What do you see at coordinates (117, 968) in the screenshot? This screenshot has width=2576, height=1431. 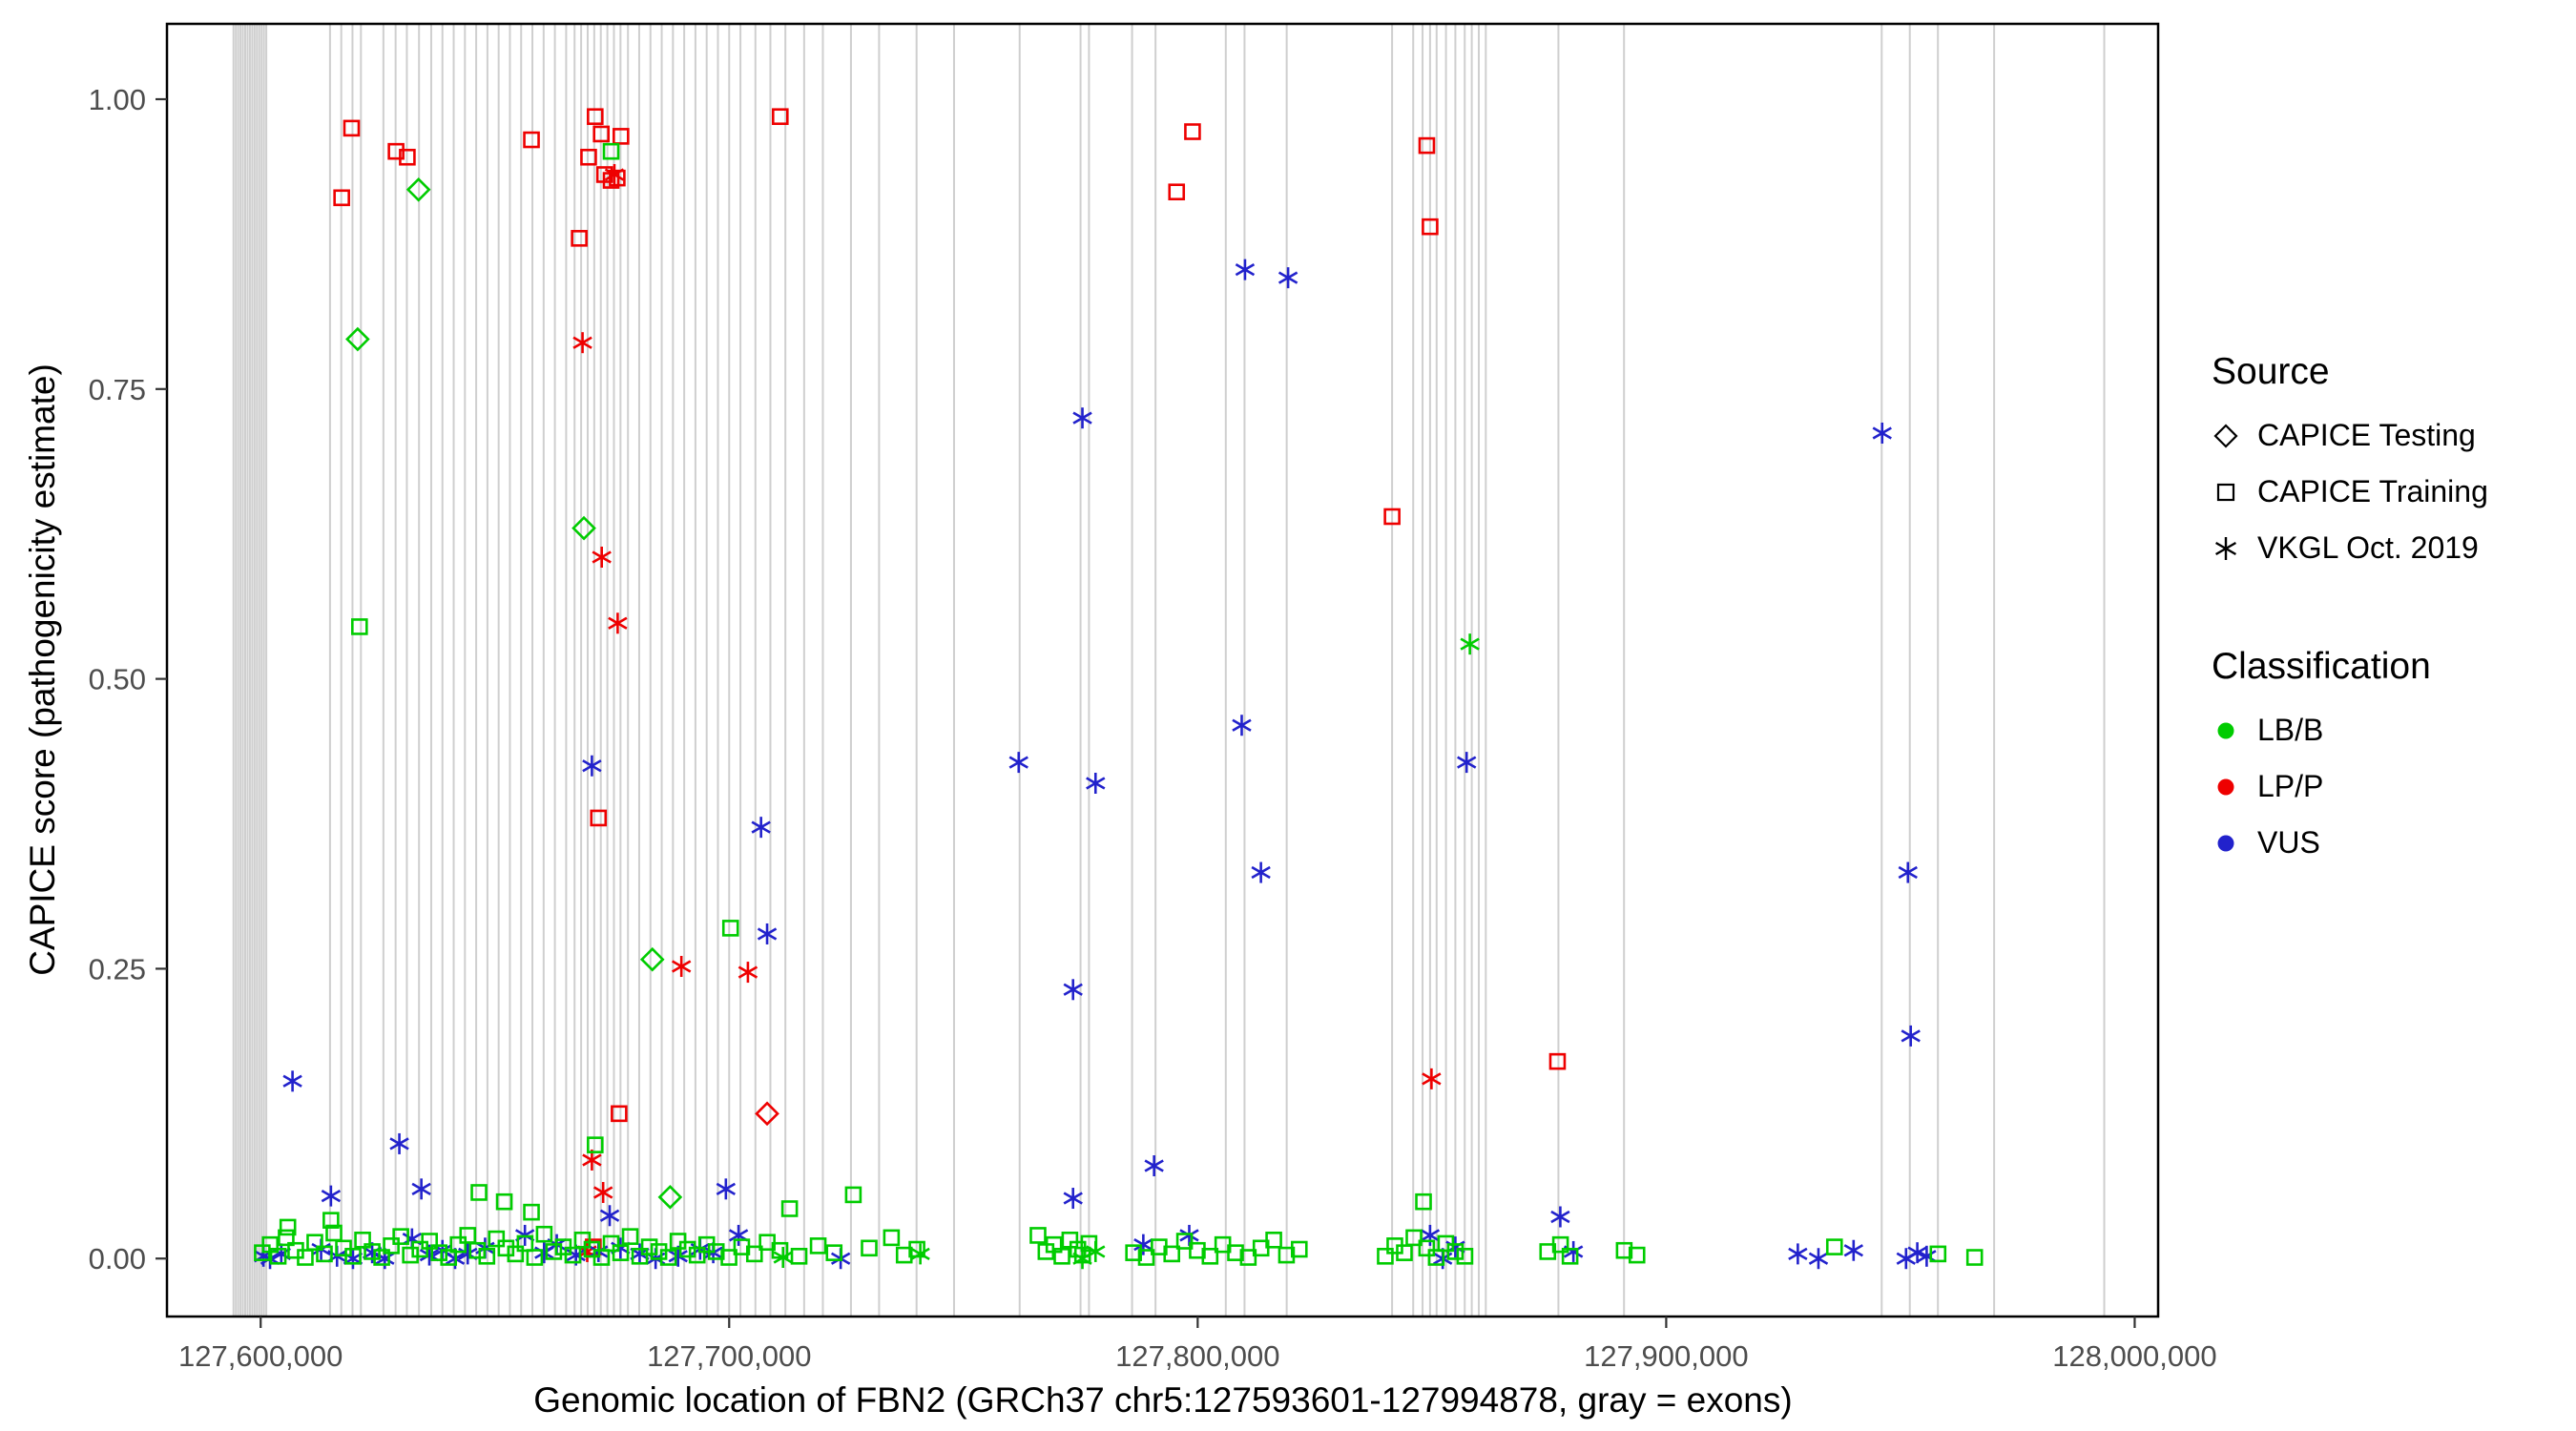 I see `y-tick-label: 0.25` at bounding box center [117, 968].